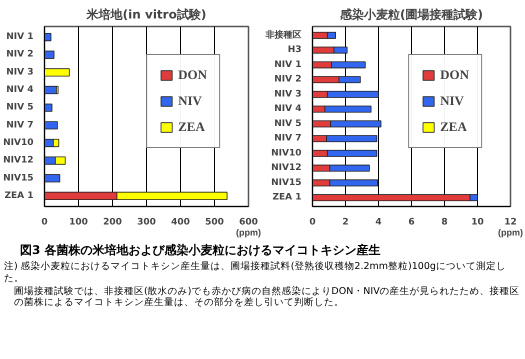 The width and height of the screenshot is (525, 359). What do you see at coordinates (477, 223) in the screenshot?
I see `x-tick-label: 10` at bounding box center [477, 223].